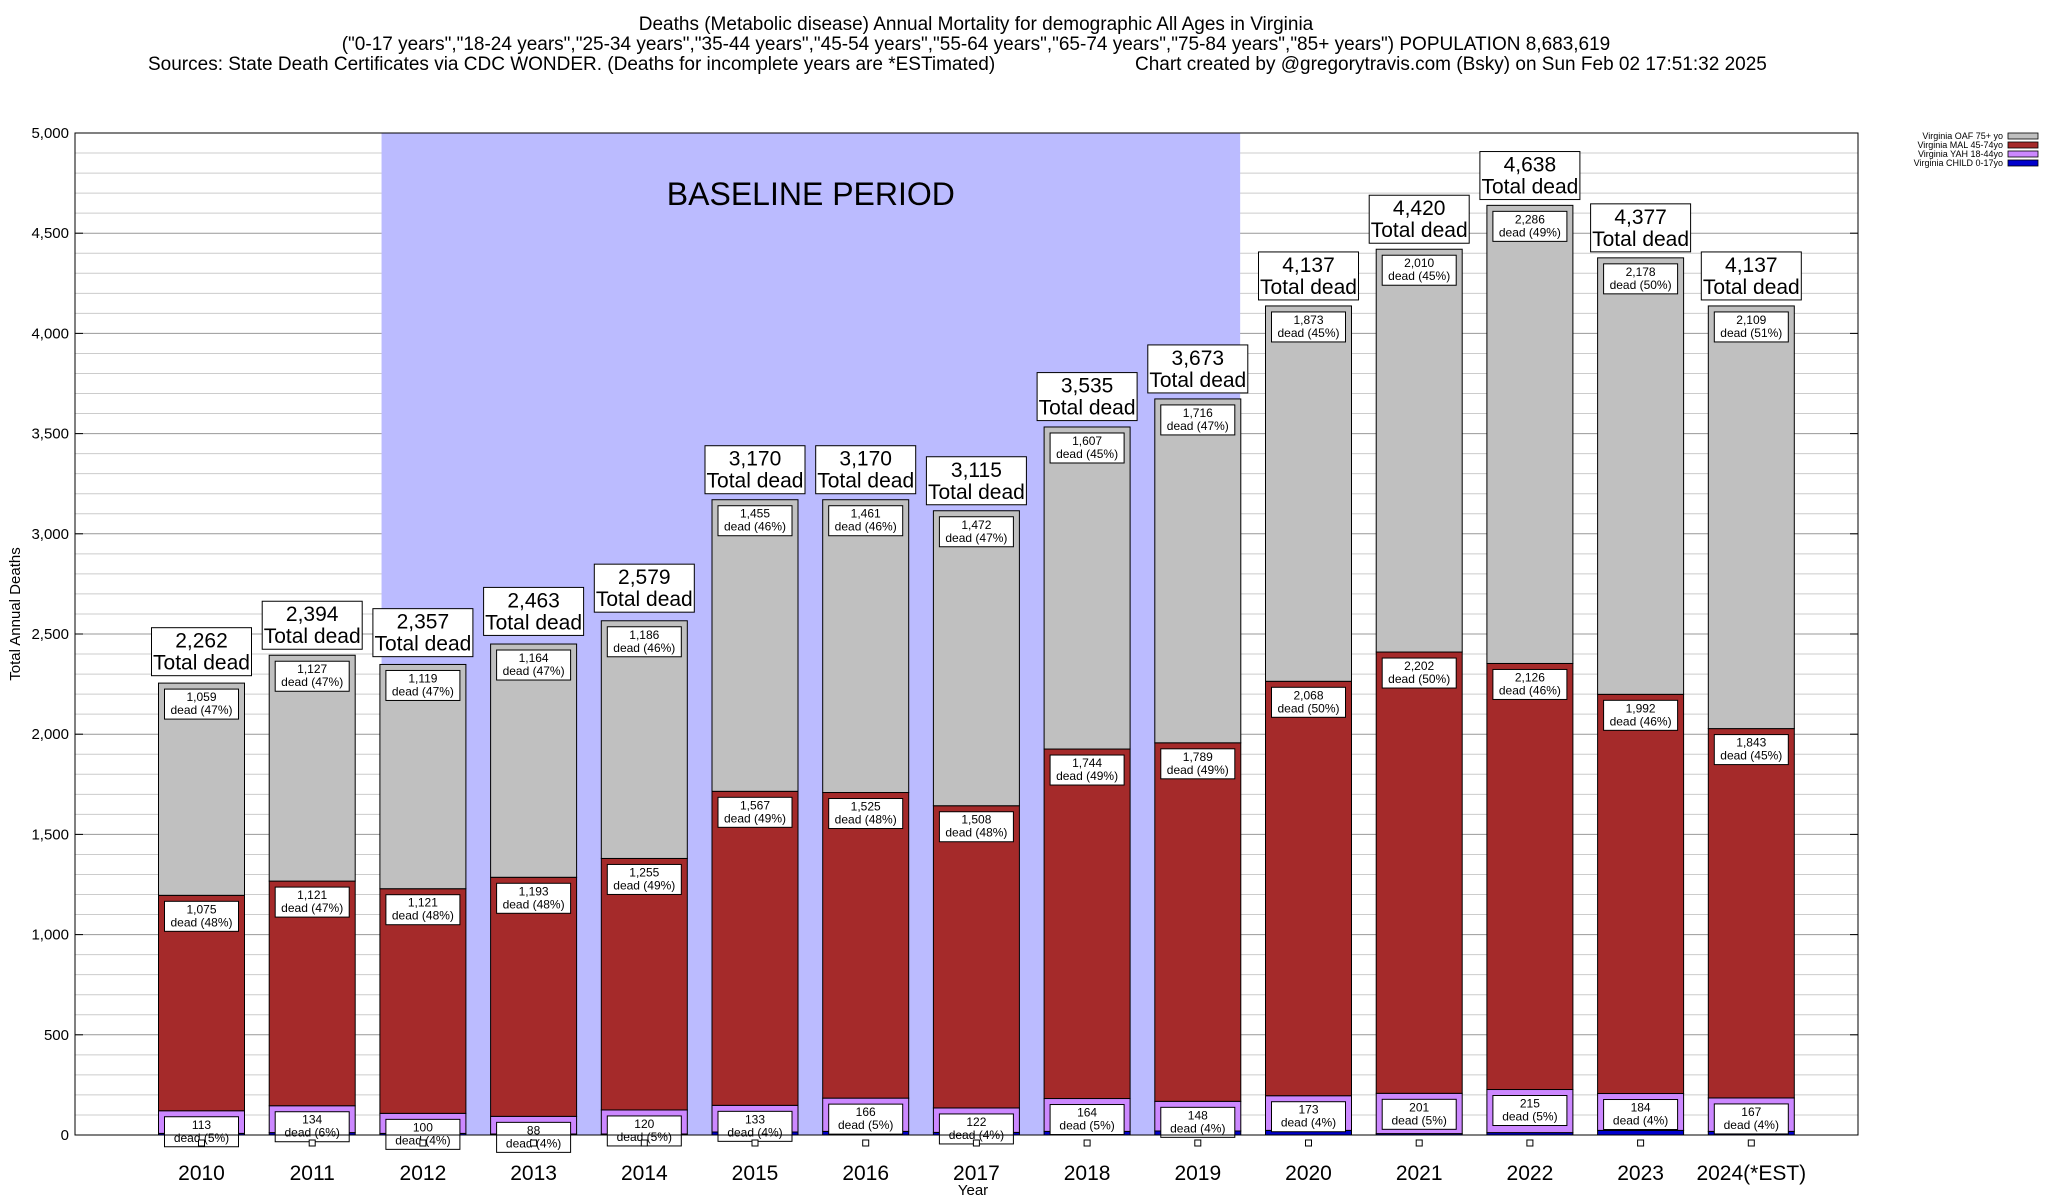 This screenshot has height=1200, width=2048. What do you see at coordinates (534, 658) in the screenshot?
I see `segment-value-label: 1,164` at bounding box center [534, 658].